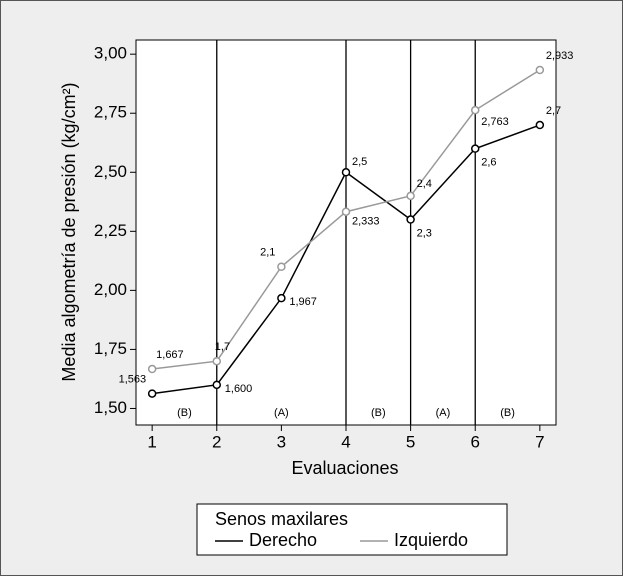 This screenshot has height=576, width=623. What do you see at coordinates (281, 441) in the screenshot?
I see `x-tick-label: 3` at bounding box center [281, 441].